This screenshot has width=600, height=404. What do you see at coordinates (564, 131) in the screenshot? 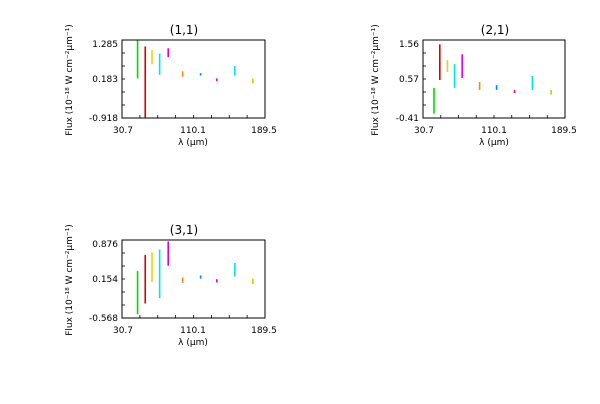
I see `panel-2-xtick-right: 189.5` at bounding box center [564, 131].